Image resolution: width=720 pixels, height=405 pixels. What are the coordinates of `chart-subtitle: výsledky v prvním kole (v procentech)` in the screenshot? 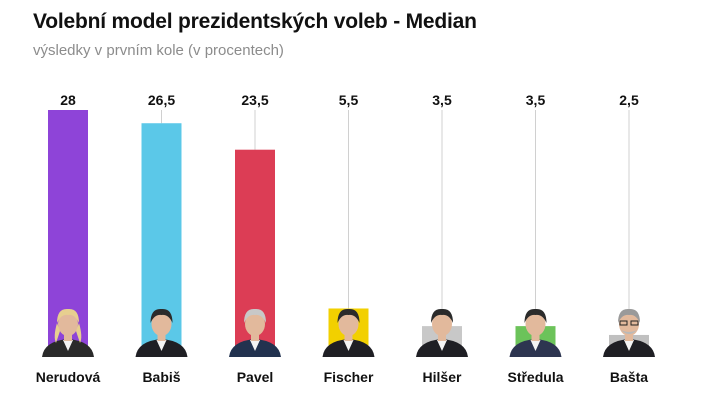 It's located at (158, 50).